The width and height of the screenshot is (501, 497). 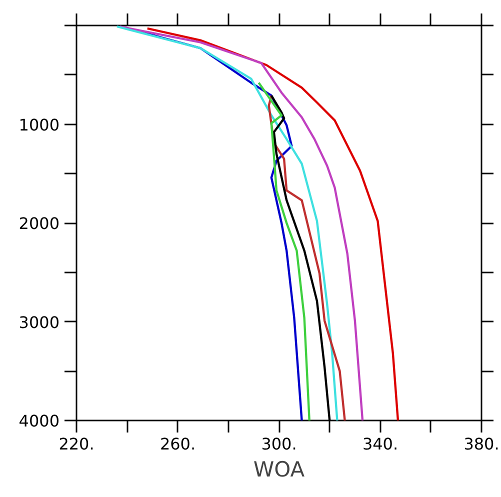 What do you see at coordinates (39, 223) in the screenshot?
I see `y-tick-label: 2000` at bounding box center [39, 223].